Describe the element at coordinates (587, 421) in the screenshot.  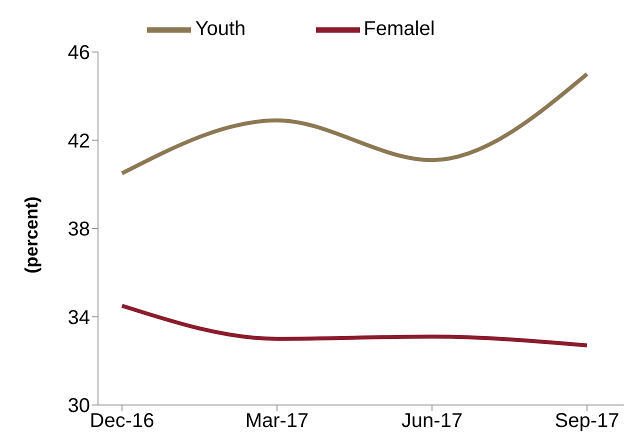
I see `x-tick-label: Sep-17` at that location.